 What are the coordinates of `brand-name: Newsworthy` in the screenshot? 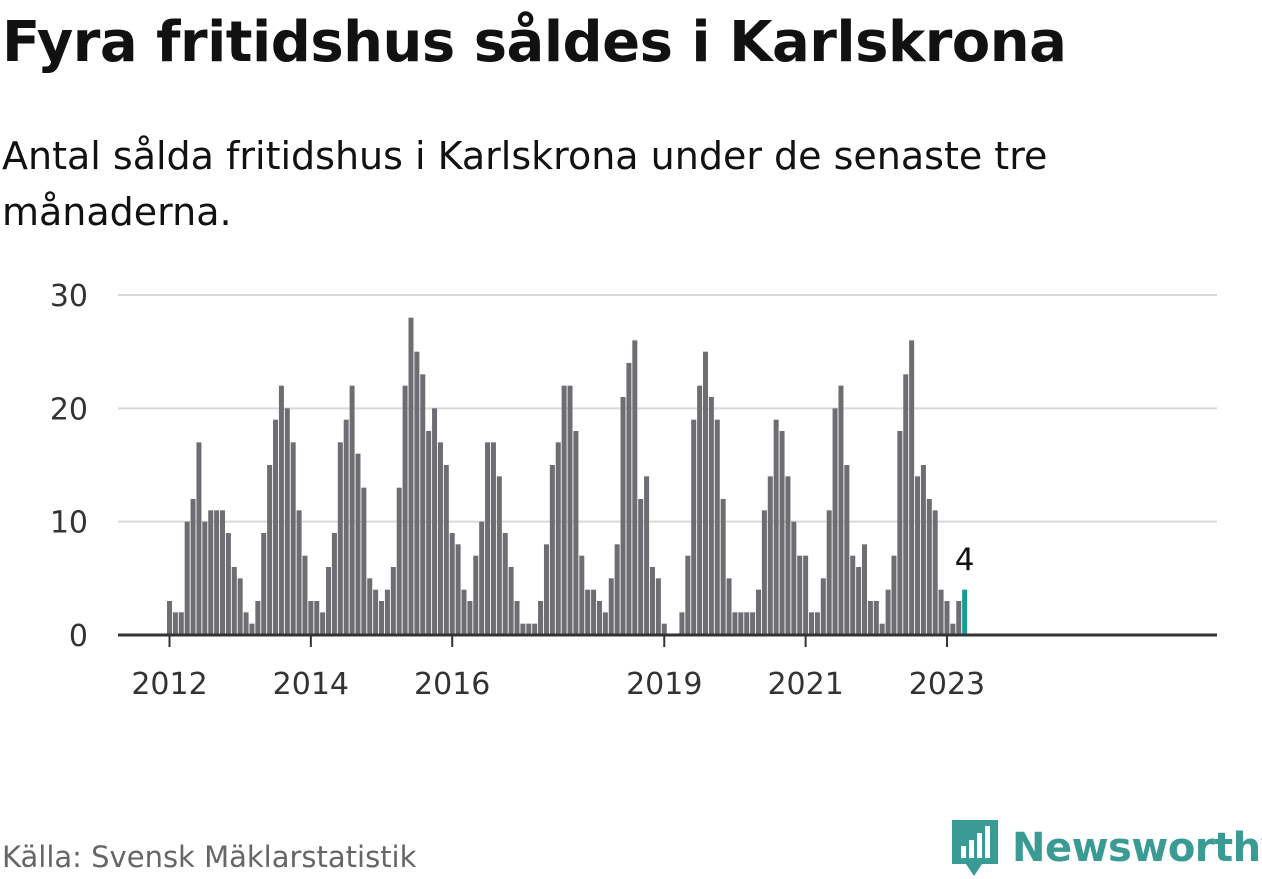 It's located at (1137, 848).